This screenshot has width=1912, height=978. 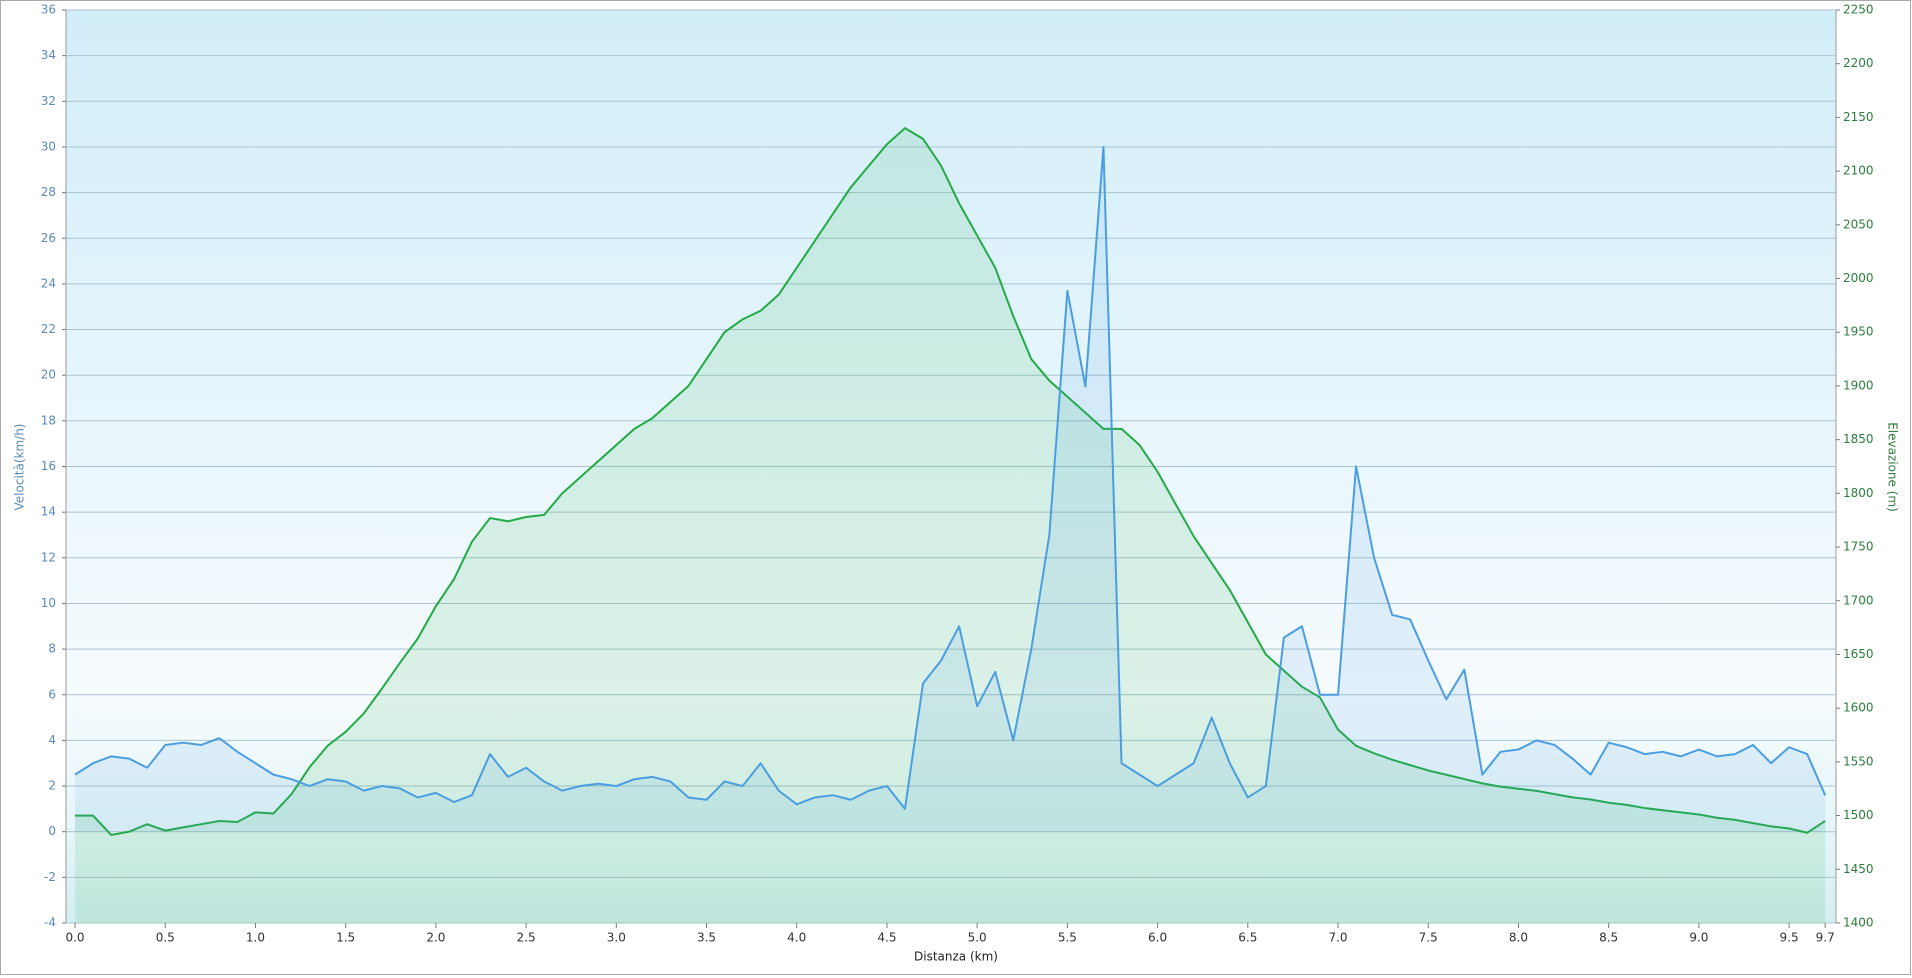 What do you see at coordinates (1858, 63) in the screenshot?
I see `y2-tick-label: 2200` at bounding box center [1858, 63].